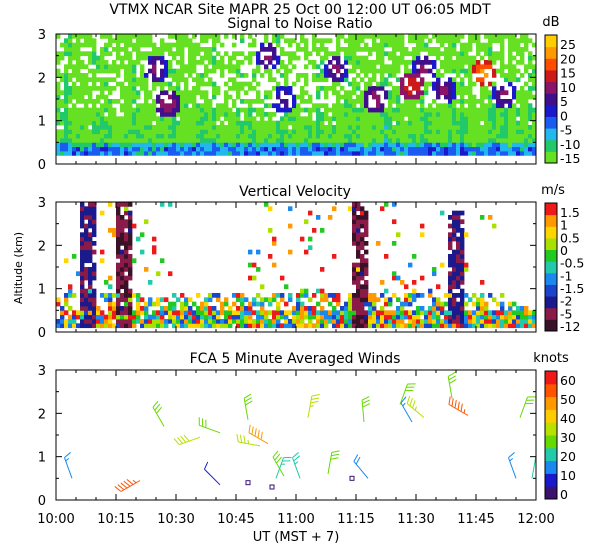 This screenshot has height=560, width=600. What do you see at coordinates (568, 73) in the screenshot?
I see `colorbar-label: 15` at bounding box center [568, 73].